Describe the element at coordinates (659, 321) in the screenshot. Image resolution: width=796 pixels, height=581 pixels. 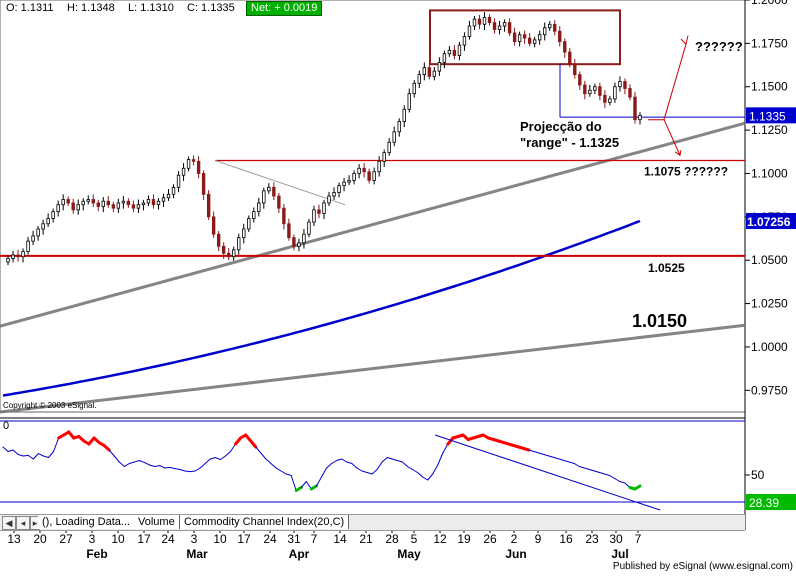
I see `long-term-level-annotation: 1.0150` at that location.